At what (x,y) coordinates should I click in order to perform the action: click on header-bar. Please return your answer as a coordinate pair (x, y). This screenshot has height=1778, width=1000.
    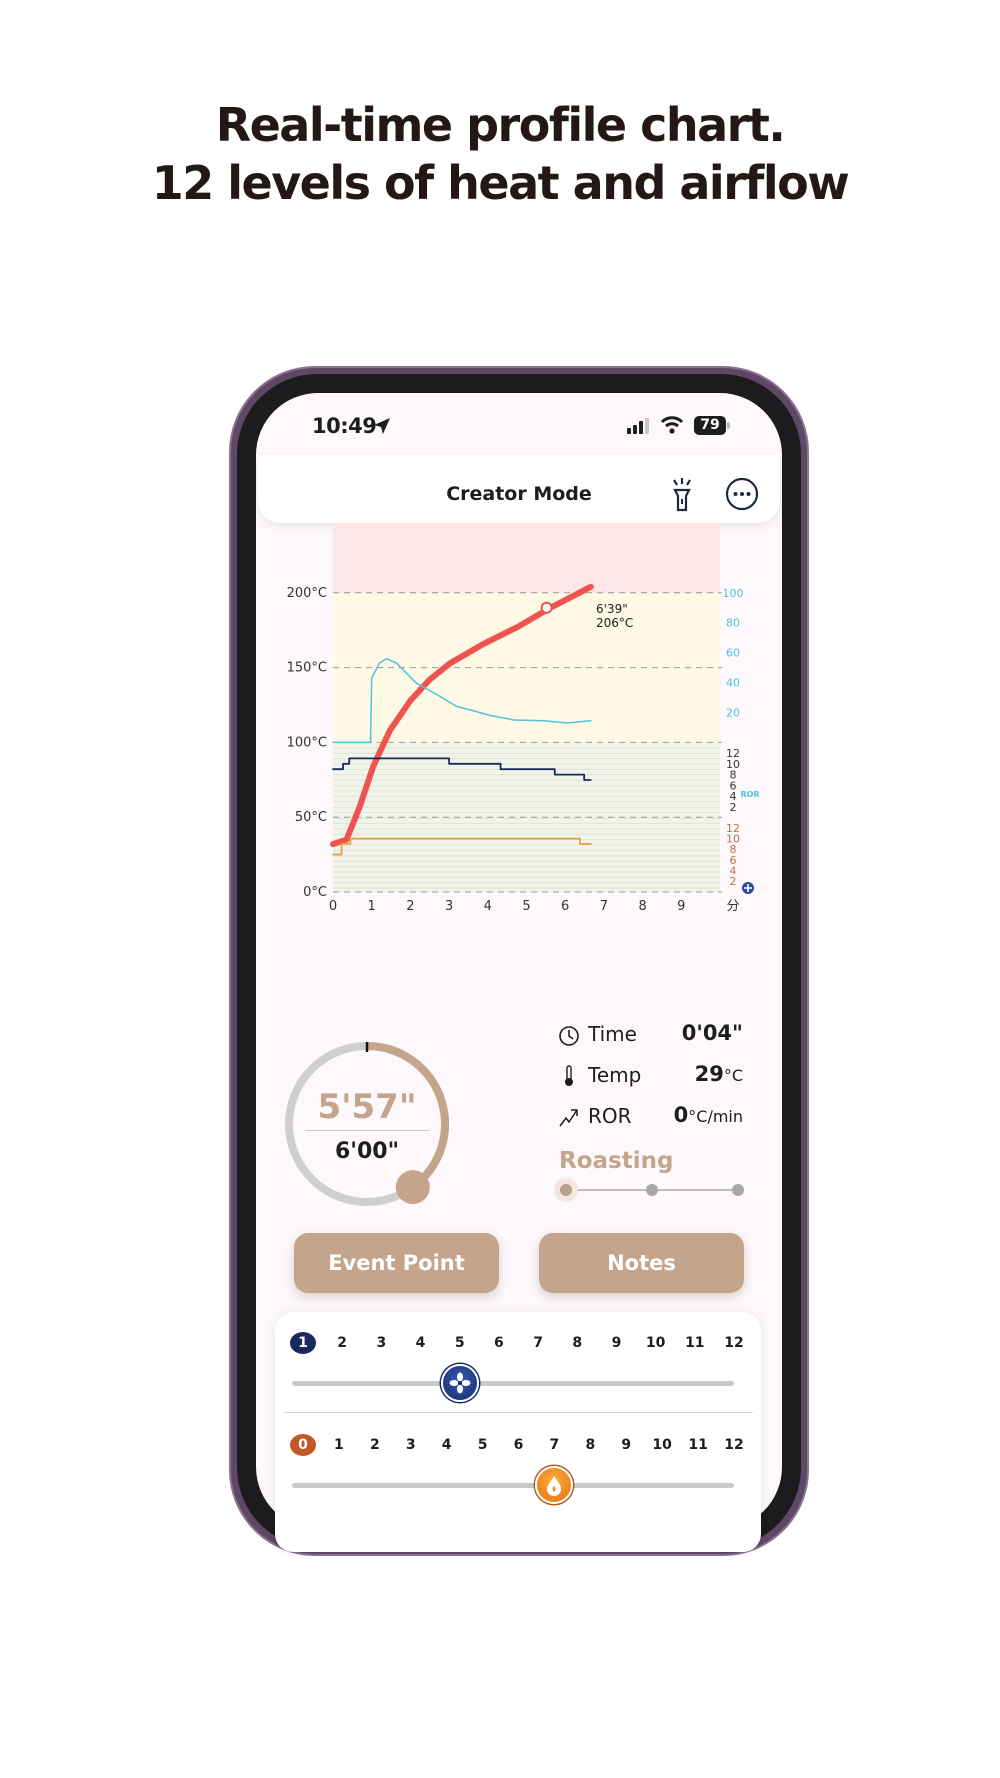
    Looking at the image, I should click on (519, 489).